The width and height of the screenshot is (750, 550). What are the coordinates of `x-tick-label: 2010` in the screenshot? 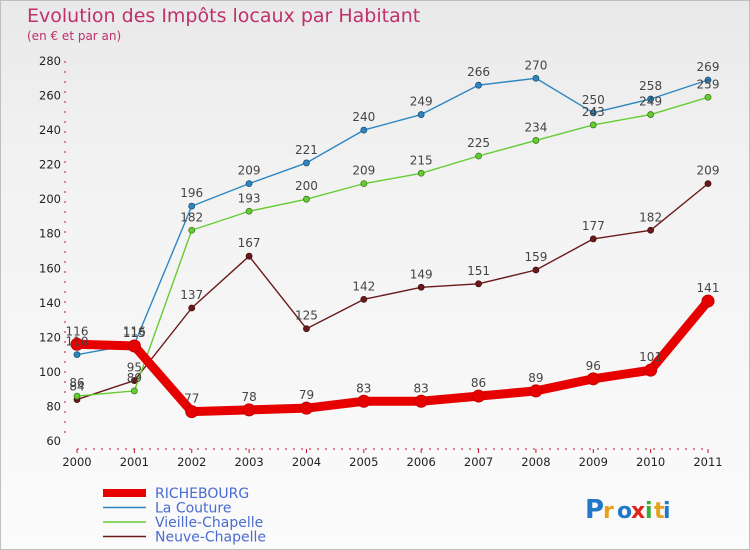 It's located at (650, 462).